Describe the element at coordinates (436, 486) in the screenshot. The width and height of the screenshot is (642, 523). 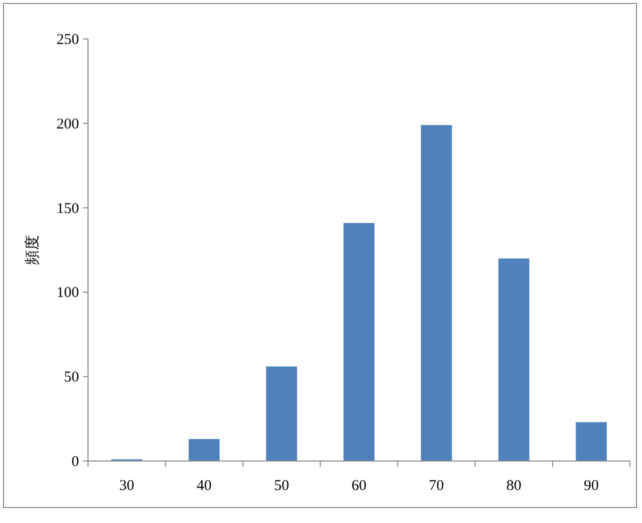
I see `x-tick-label: 70` at that location.